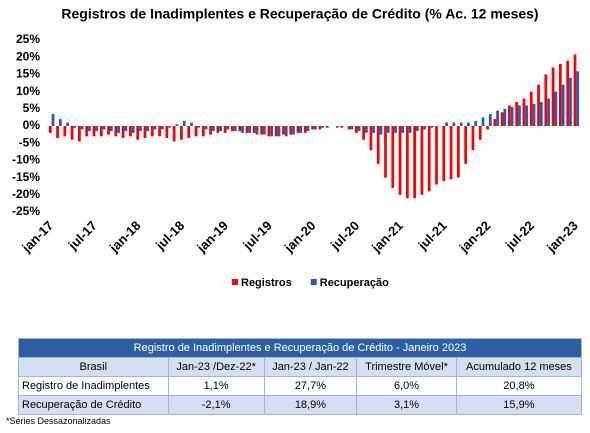 The width and height of the screenshot is (590, 433). Describe the element at coordinates (26, 211) in the screenshot. I see `y-tick-label: -25%` at that location.